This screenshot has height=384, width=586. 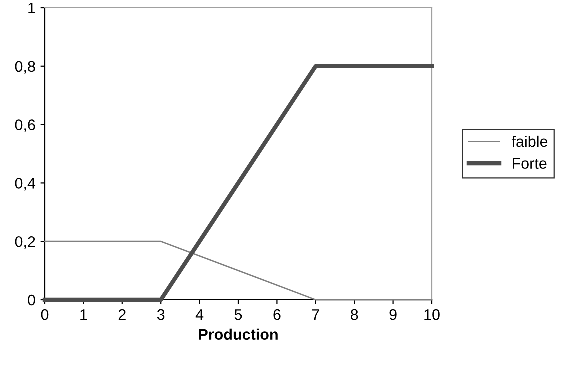 I want to click on legend-label: Forte, so click(x=530, y=164).